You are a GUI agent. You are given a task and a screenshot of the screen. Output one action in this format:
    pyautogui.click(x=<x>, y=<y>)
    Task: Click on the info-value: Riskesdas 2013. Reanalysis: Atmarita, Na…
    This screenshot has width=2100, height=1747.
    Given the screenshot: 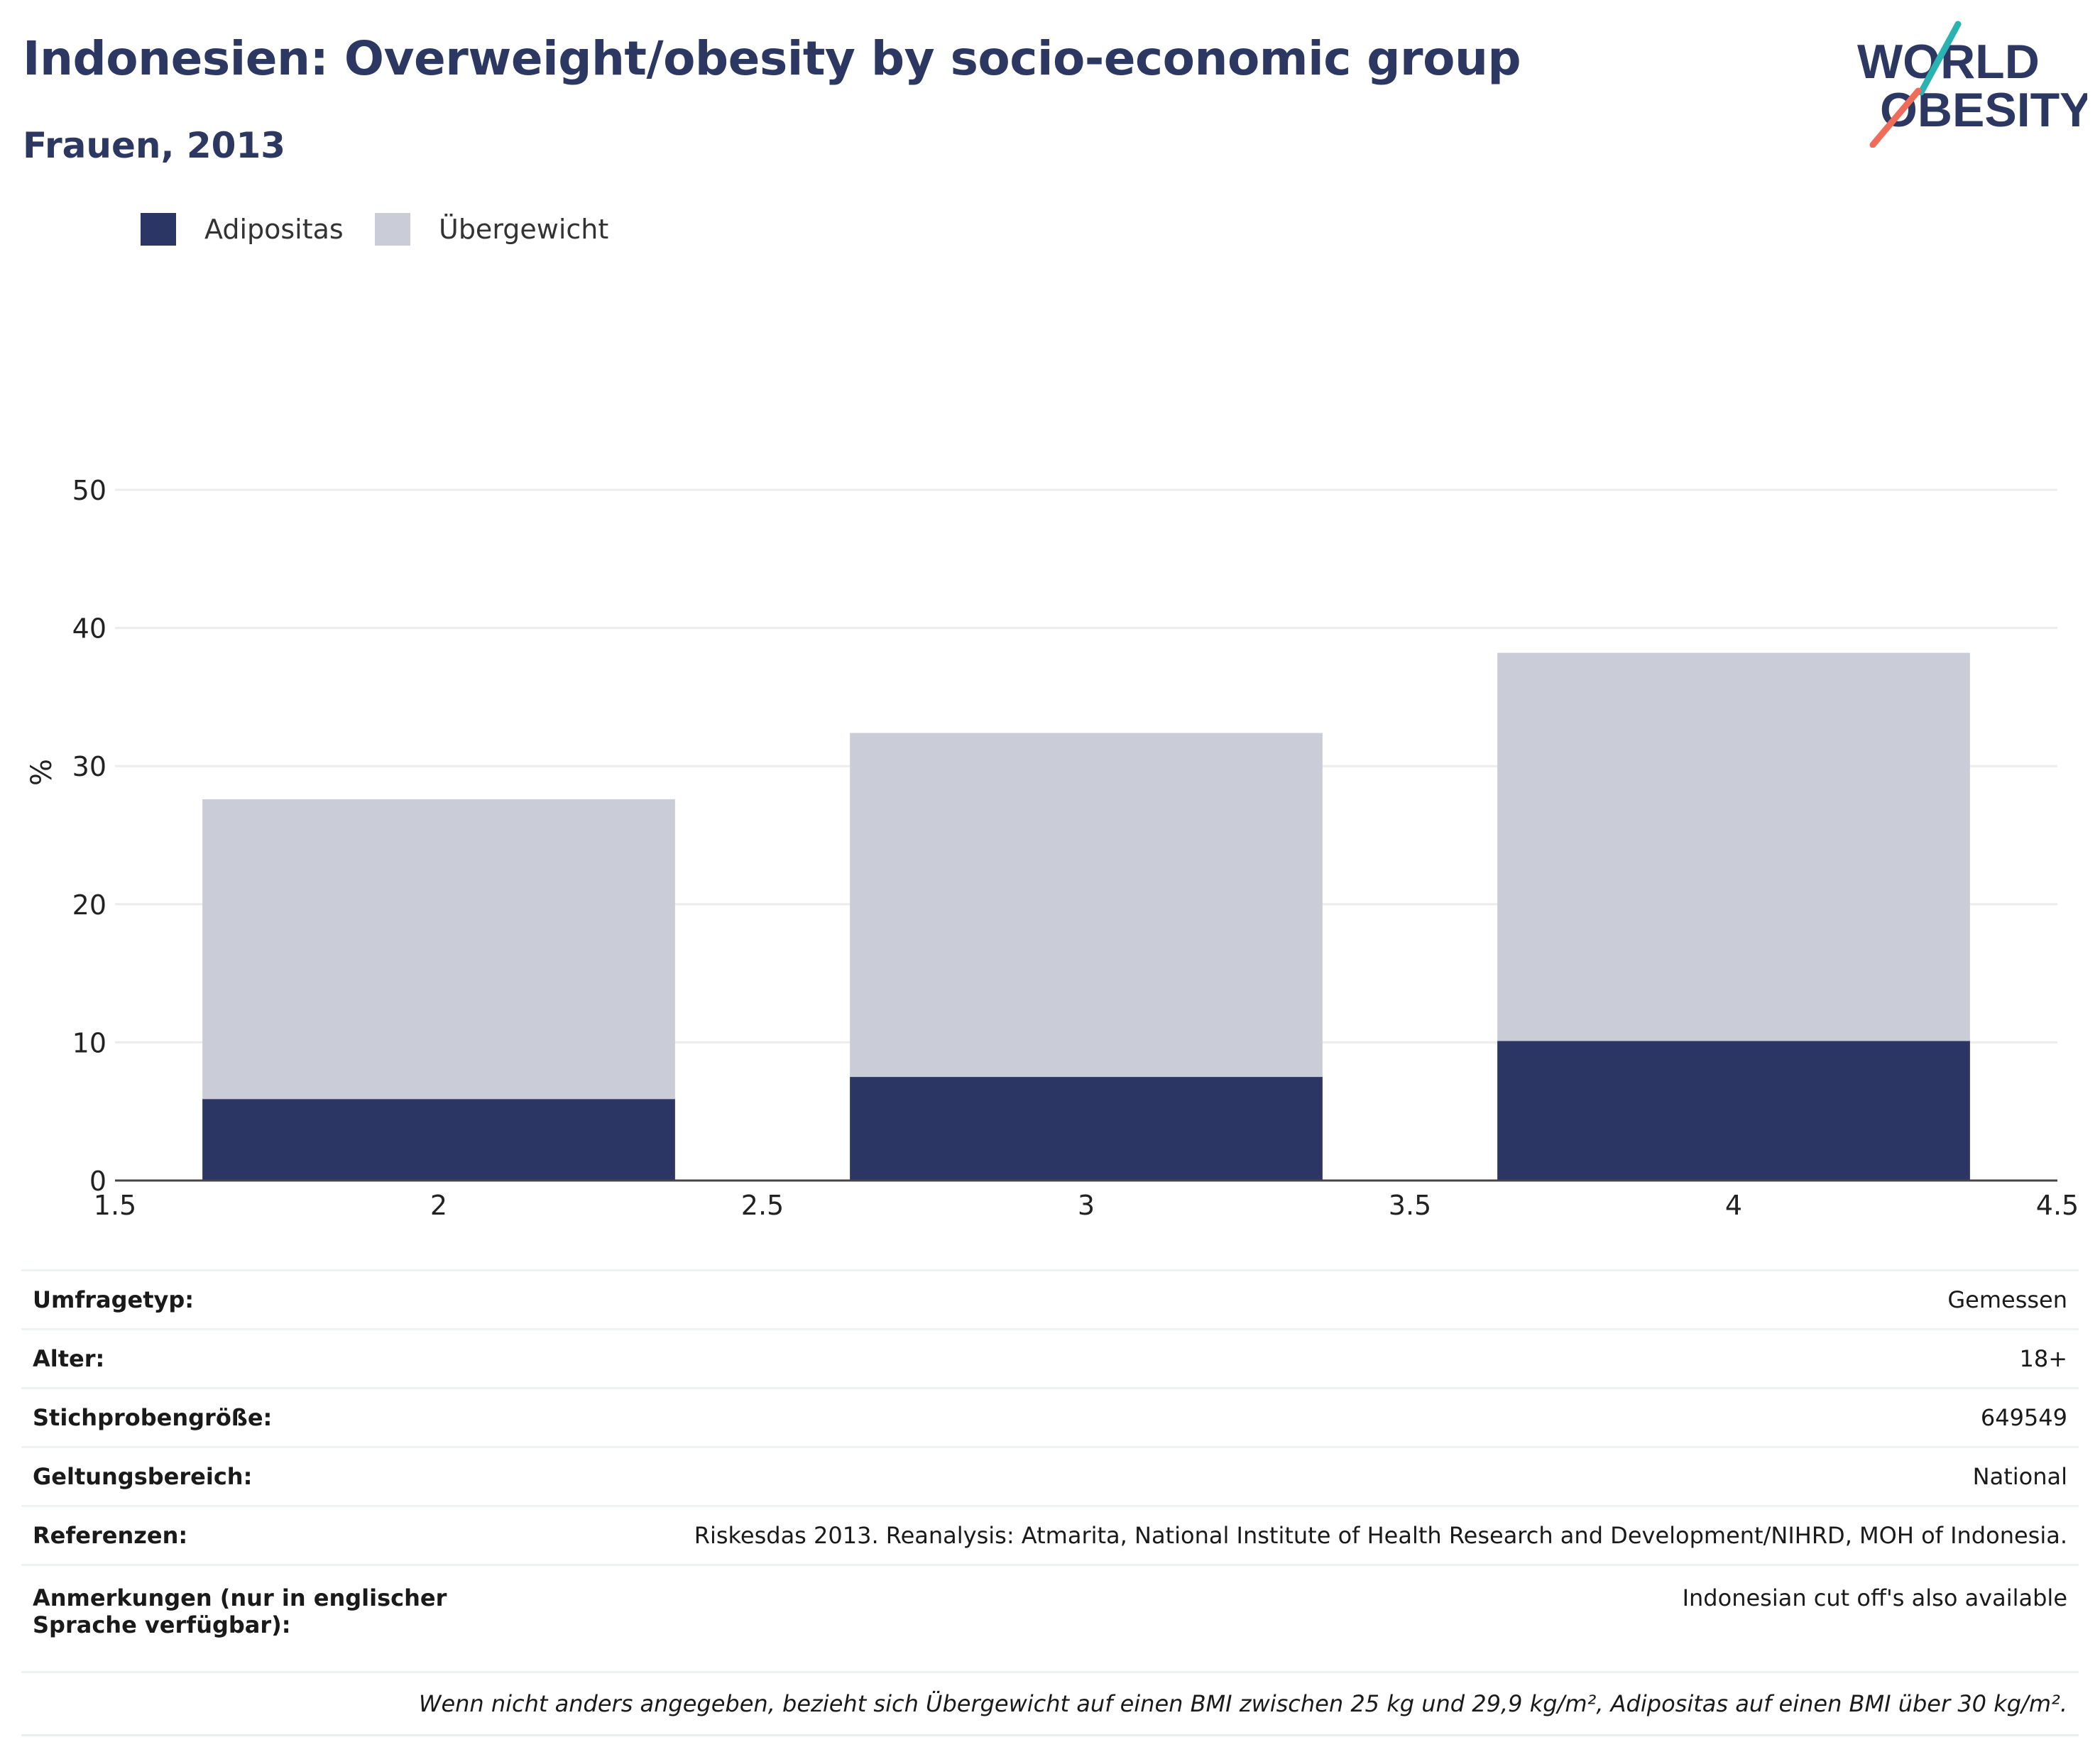 What is the action you would take?
    pyautogui.click(x=1380, y=1535)
    